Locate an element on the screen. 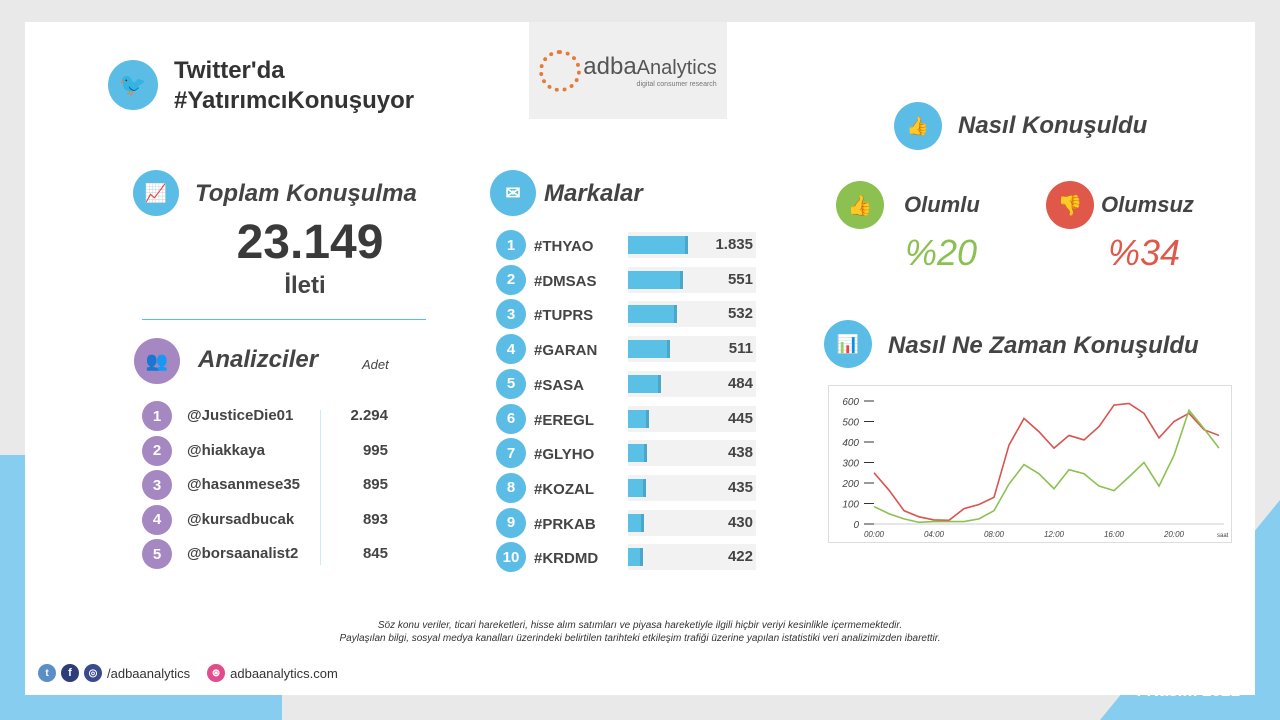 The height and width of the screenshot is (720, 1280). brand-name: #THYAO is located at coordinates (564, 246).